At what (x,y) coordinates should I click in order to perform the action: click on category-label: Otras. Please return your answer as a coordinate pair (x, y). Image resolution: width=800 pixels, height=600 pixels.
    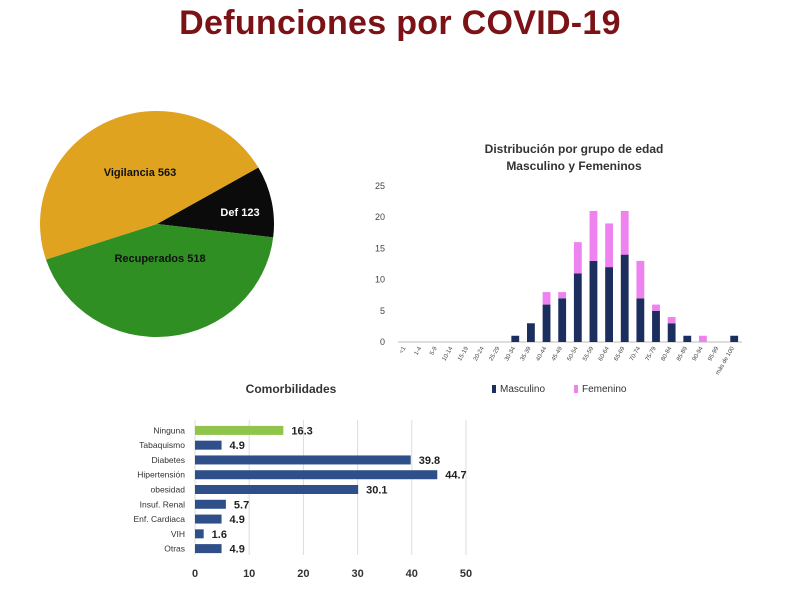
    Looking at the image, I should click on (174, 549).